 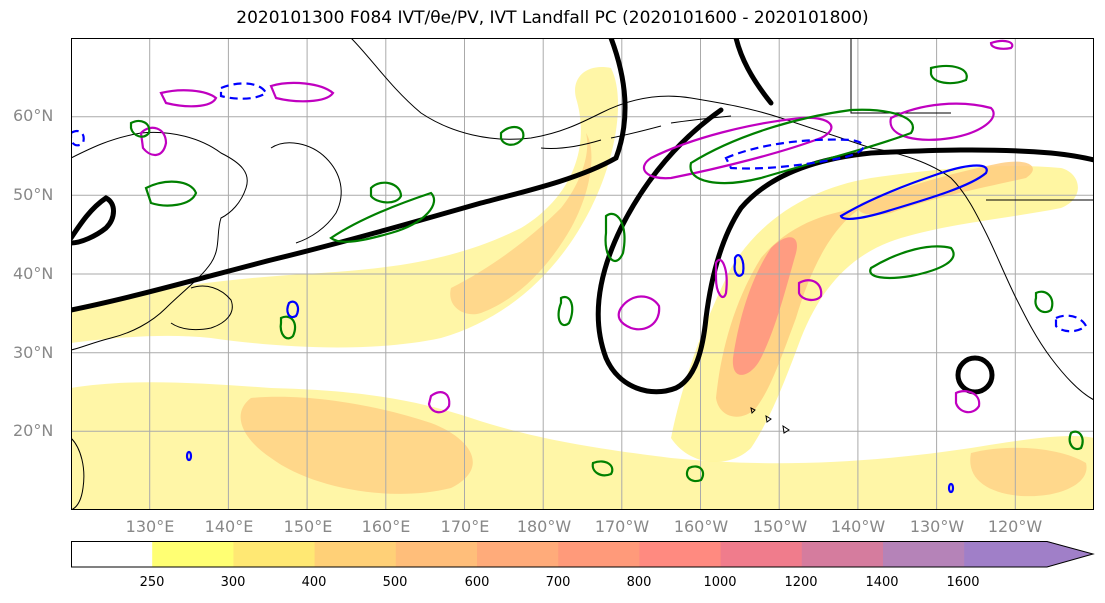 What do you see at coordinates (720, 582) in the screenshot?
I see `colorbar-tick-label: 1000` at bounding box center [720, 582].